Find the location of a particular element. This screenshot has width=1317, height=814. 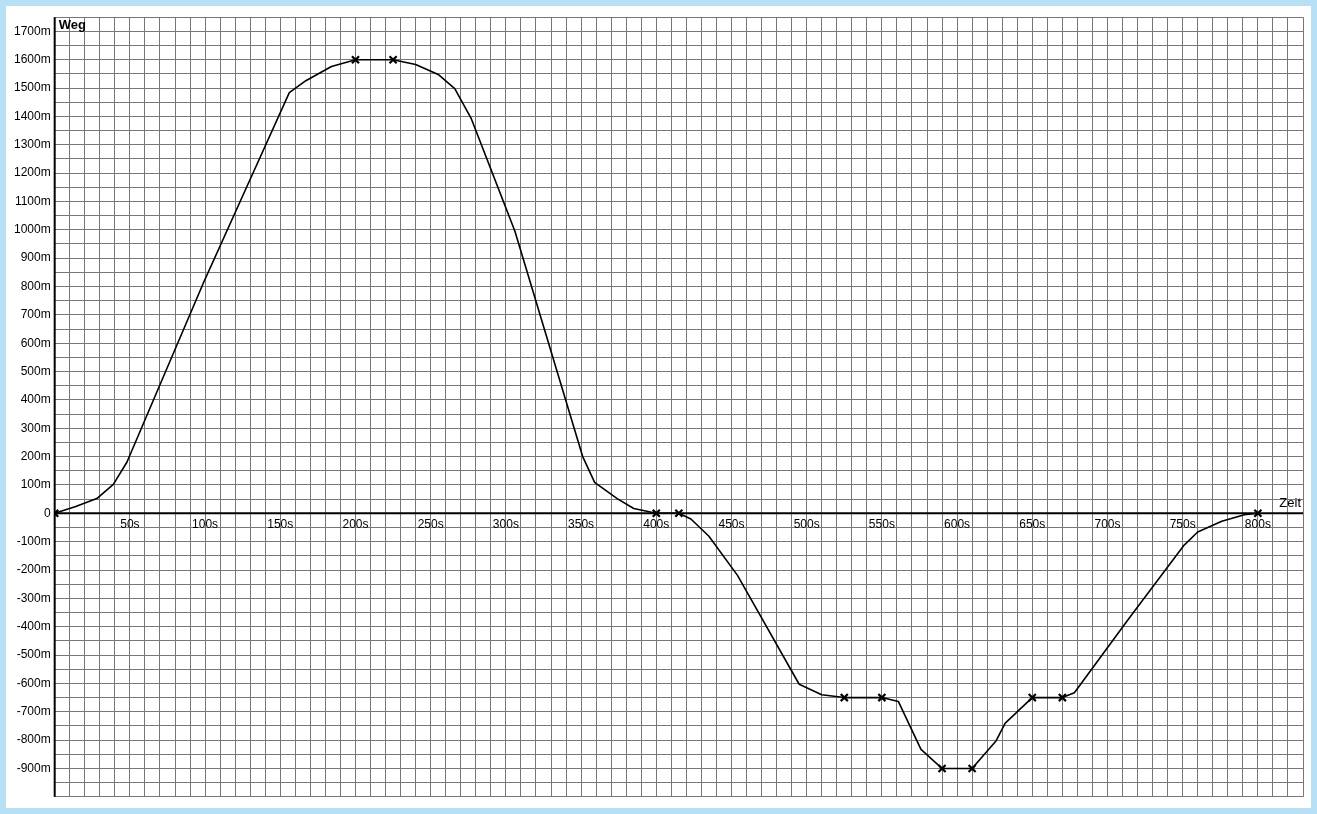

x-tick-label: 150s is located at coordinates (280, 523).